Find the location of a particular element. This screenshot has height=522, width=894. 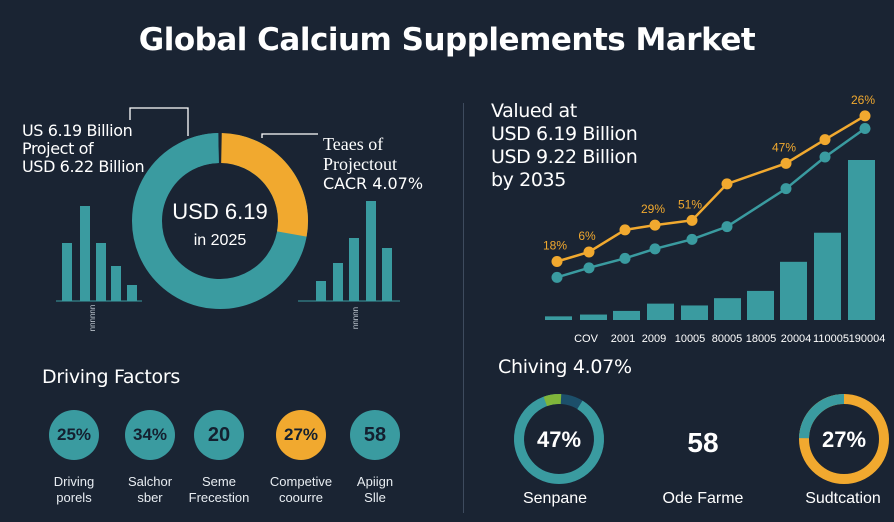

driving-factors-heading: Driving Factors is located at coordinates (111, 377).